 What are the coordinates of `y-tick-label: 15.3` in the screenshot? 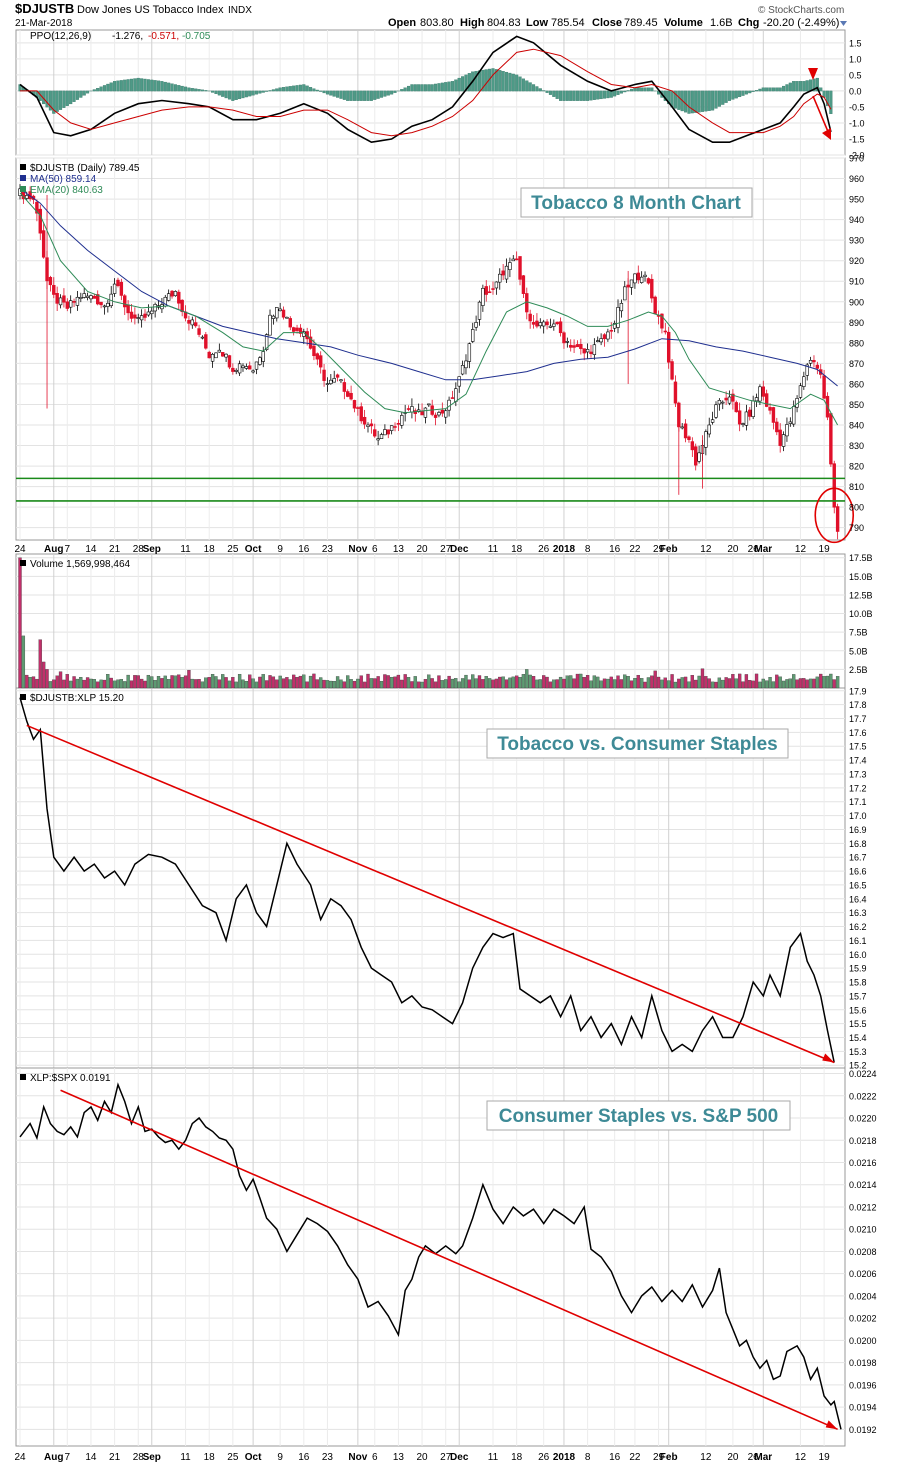 It's located at (858, 1052).